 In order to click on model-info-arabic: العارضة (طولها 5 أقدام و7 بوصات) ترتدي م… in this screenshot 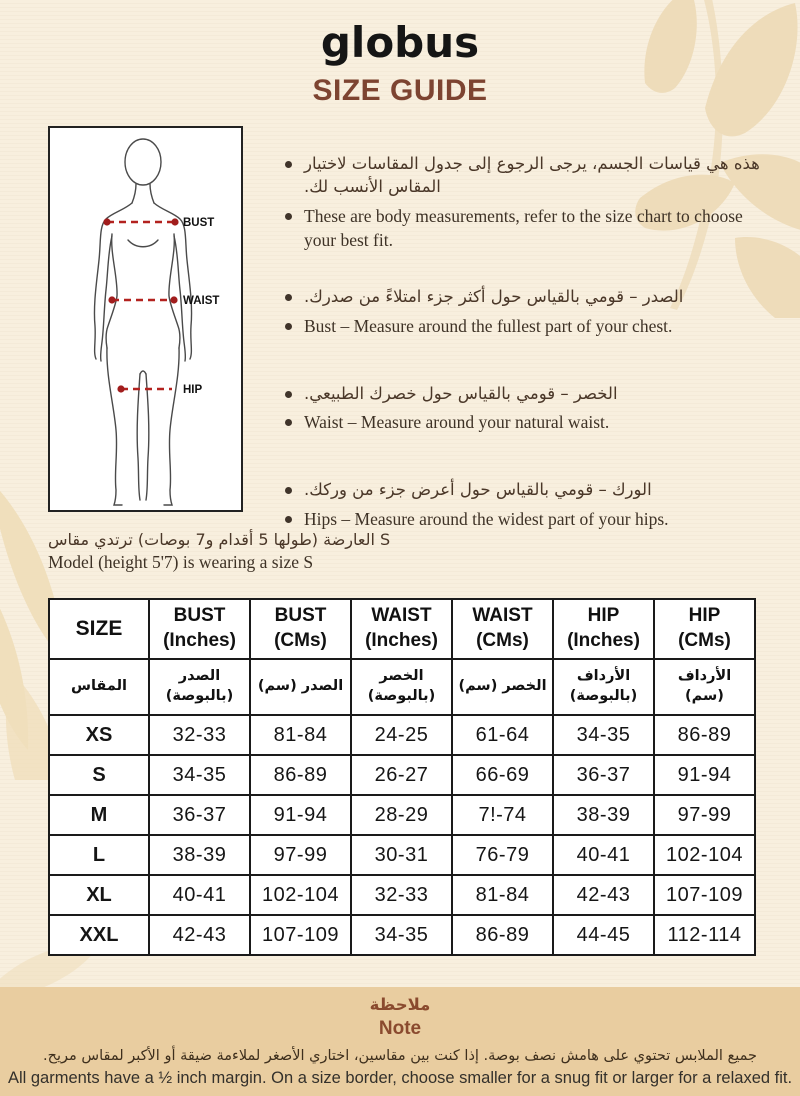, I will do `click(219, 539)`.